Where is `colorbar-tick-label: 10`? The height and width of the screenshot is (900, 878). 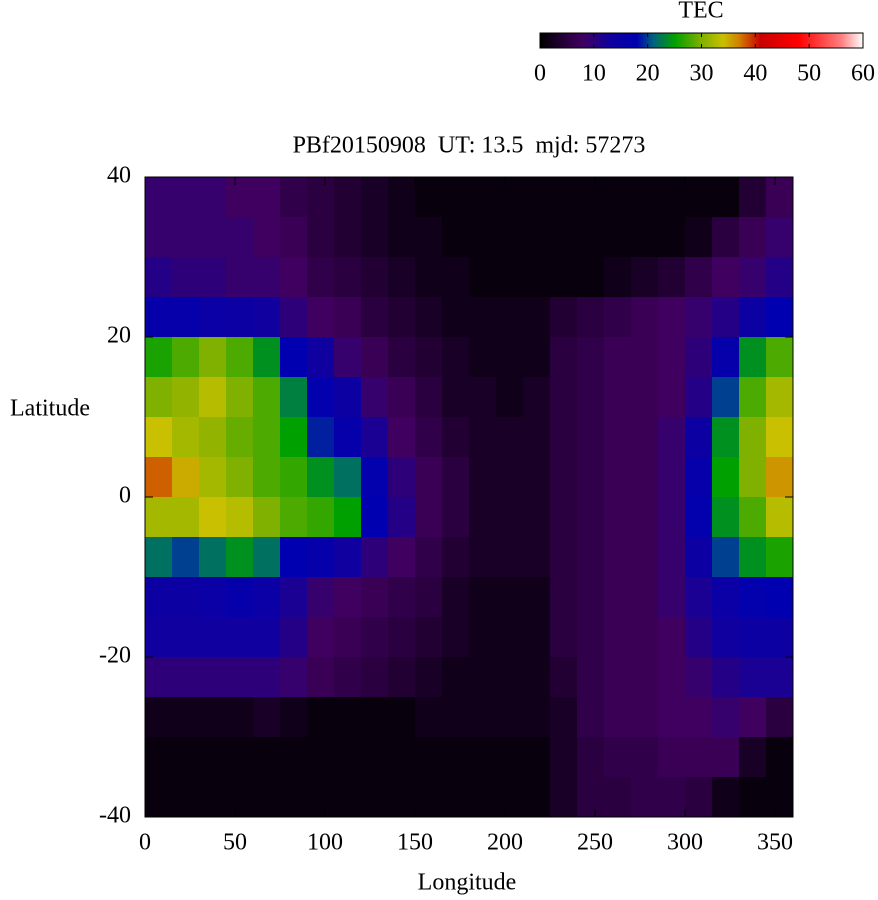 colorbar-tick-label: 10 is located at coordinates (594, 74).